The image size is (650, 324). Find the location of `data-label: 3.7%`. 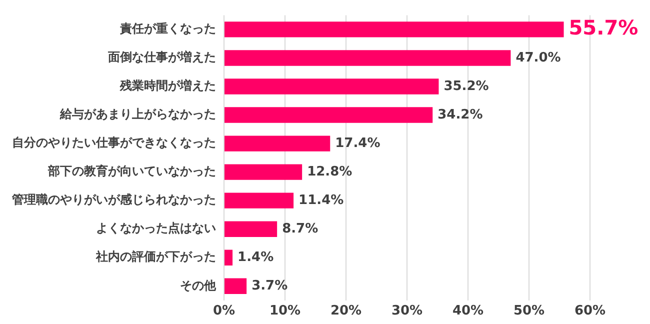

data-label: 3.7% is located at coordinates (270, 286).